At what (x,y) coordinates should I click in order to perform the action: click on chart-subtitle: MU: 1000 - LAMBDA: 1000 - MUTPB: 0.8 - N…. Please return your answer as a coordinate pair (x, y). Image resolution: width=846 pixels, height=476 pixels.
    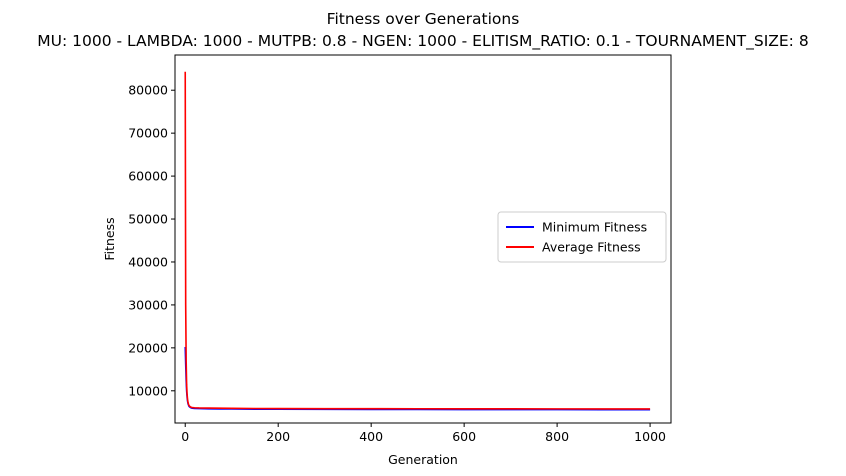
    Looking at the image, I should click on (422, 41).